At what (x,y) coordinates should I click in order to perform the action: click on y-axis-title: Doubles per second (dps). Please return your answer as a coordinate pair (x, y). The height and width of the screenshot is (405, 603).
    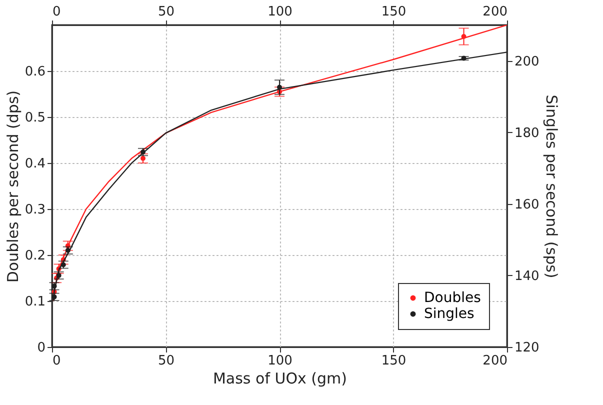
    Looking at the image, I should click on (13, 186).